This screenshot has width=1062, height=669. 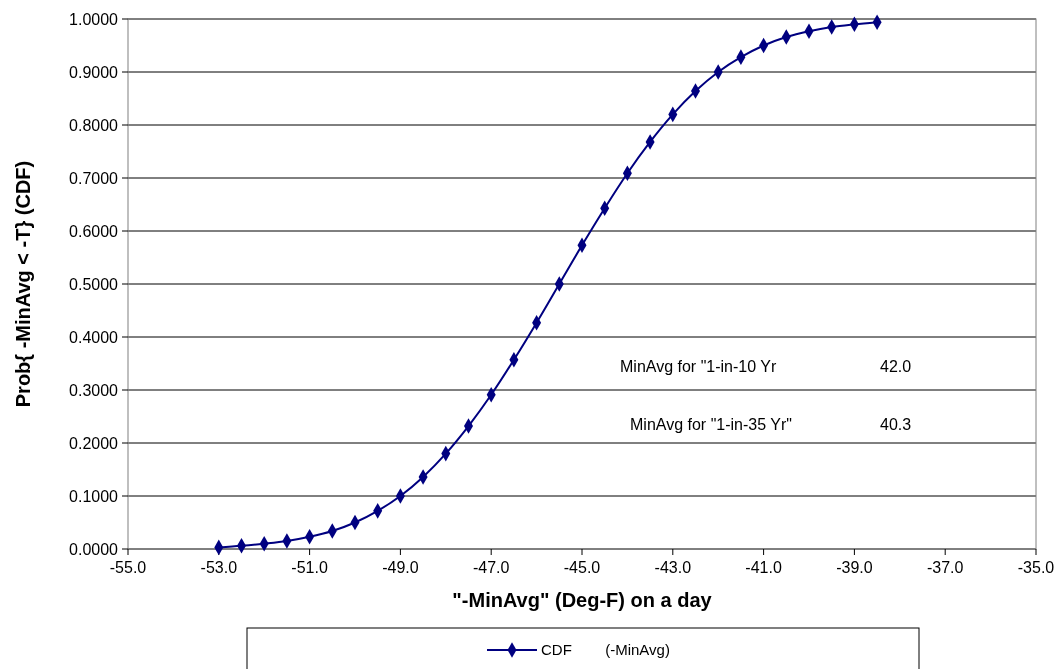 What do you see at coordinates (94, 549) in the screenshot?
I see `y-tick-label: 0.0000` at bounding box center [94, 549].